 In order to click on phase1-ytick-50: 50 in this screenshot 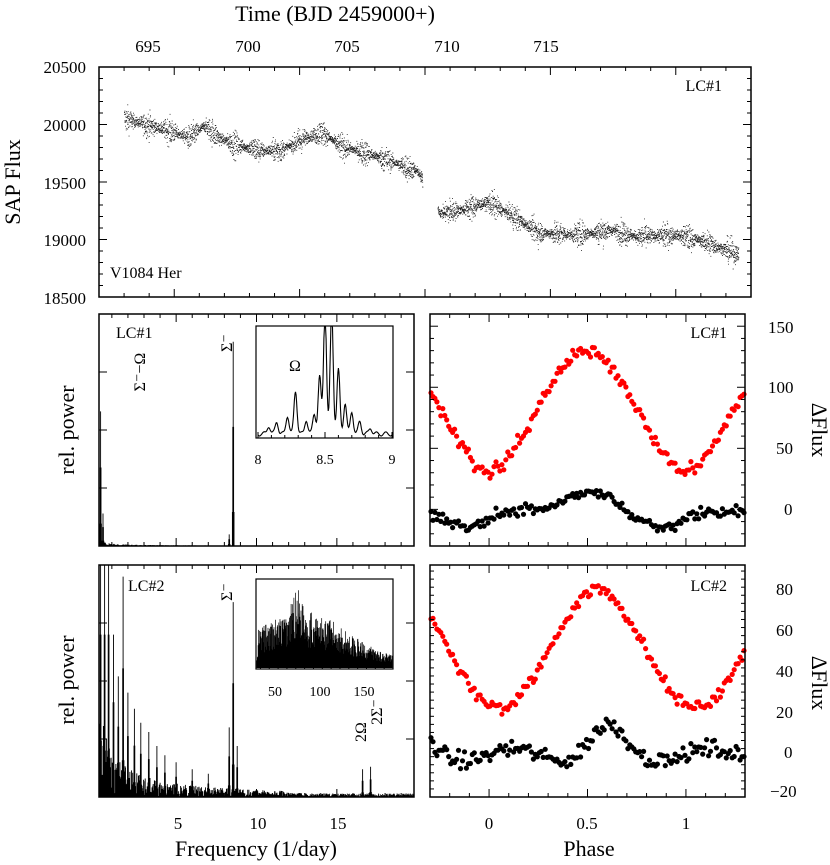, I will do `click(784, 448)`.